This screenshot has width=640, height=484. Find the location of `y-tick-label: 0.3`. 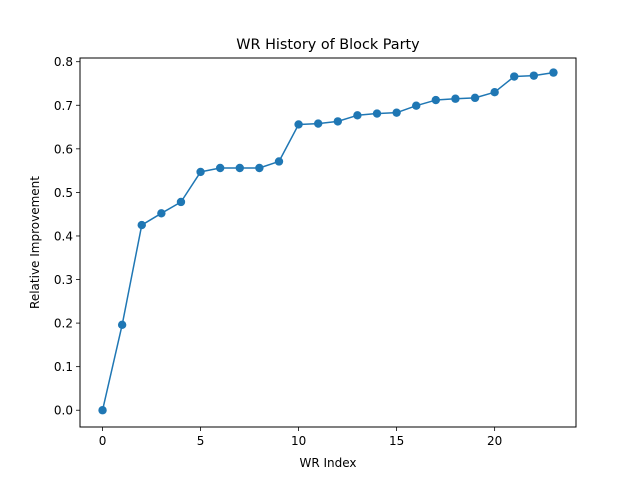

y-tick-label: 0.3 is located at coordinates (63, 280).